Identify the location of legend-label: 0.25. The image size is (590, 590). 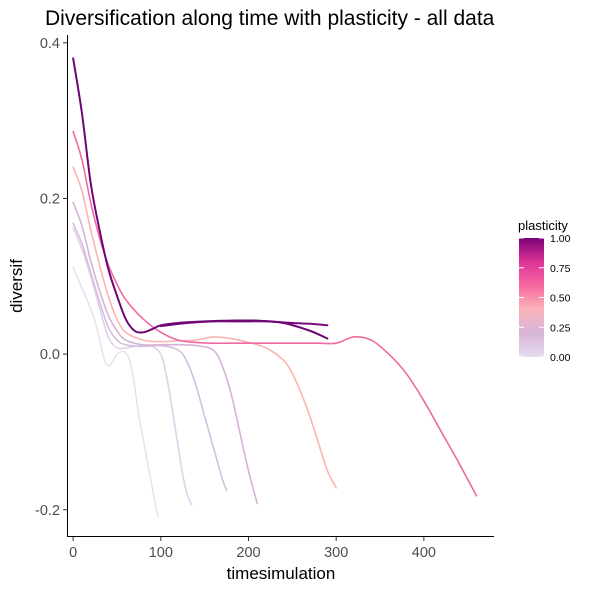
(560, 328).